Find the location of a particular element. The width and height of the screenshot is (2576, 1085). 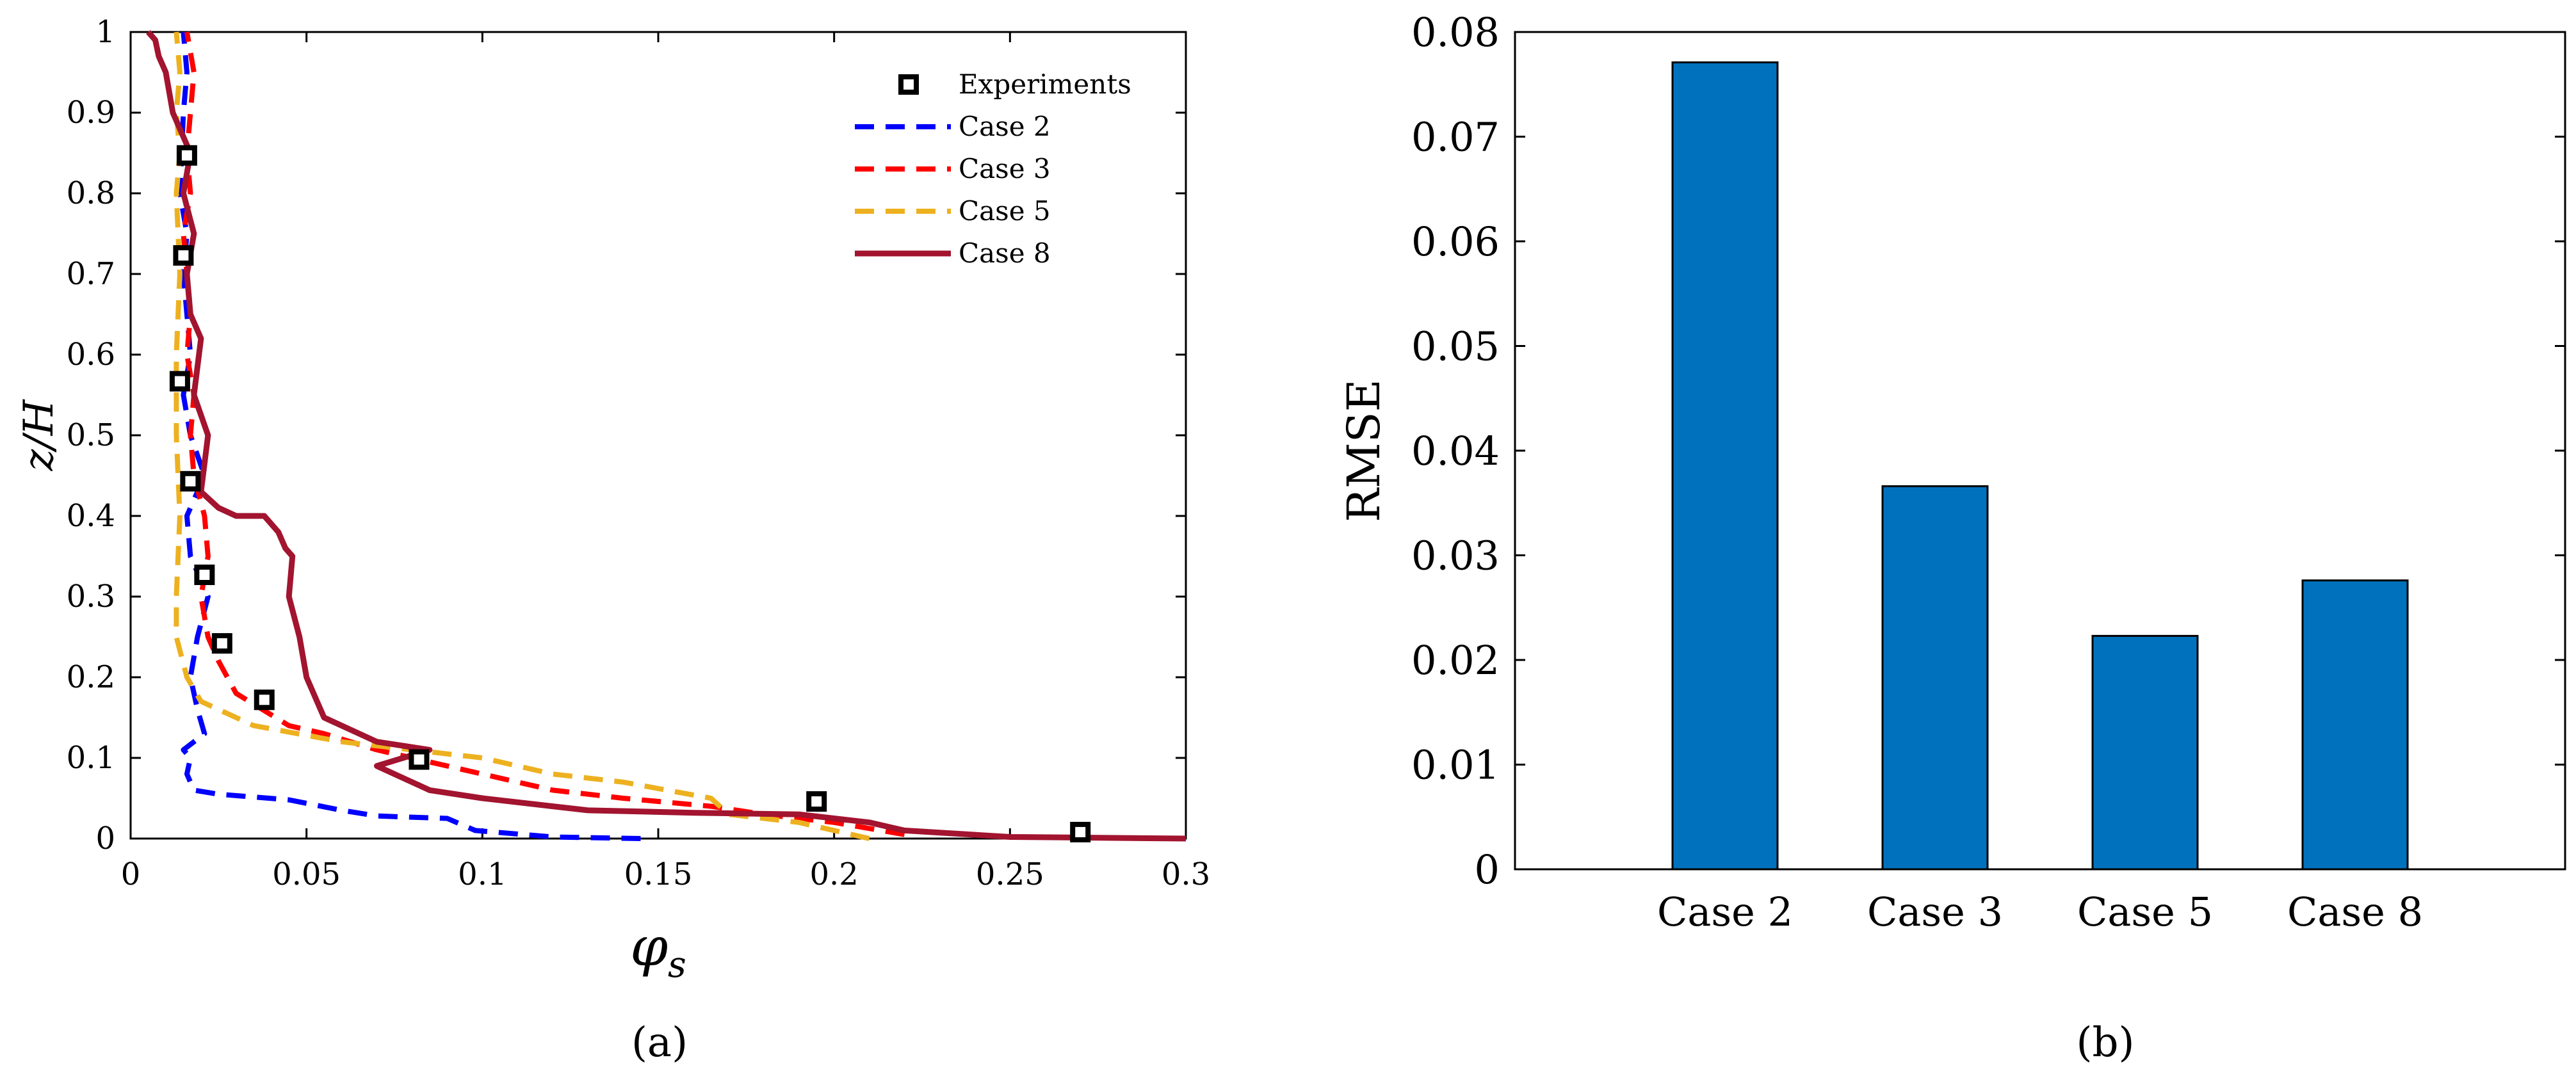

x-tick-label-a: 0.15 is located at coordinates (658, 874).